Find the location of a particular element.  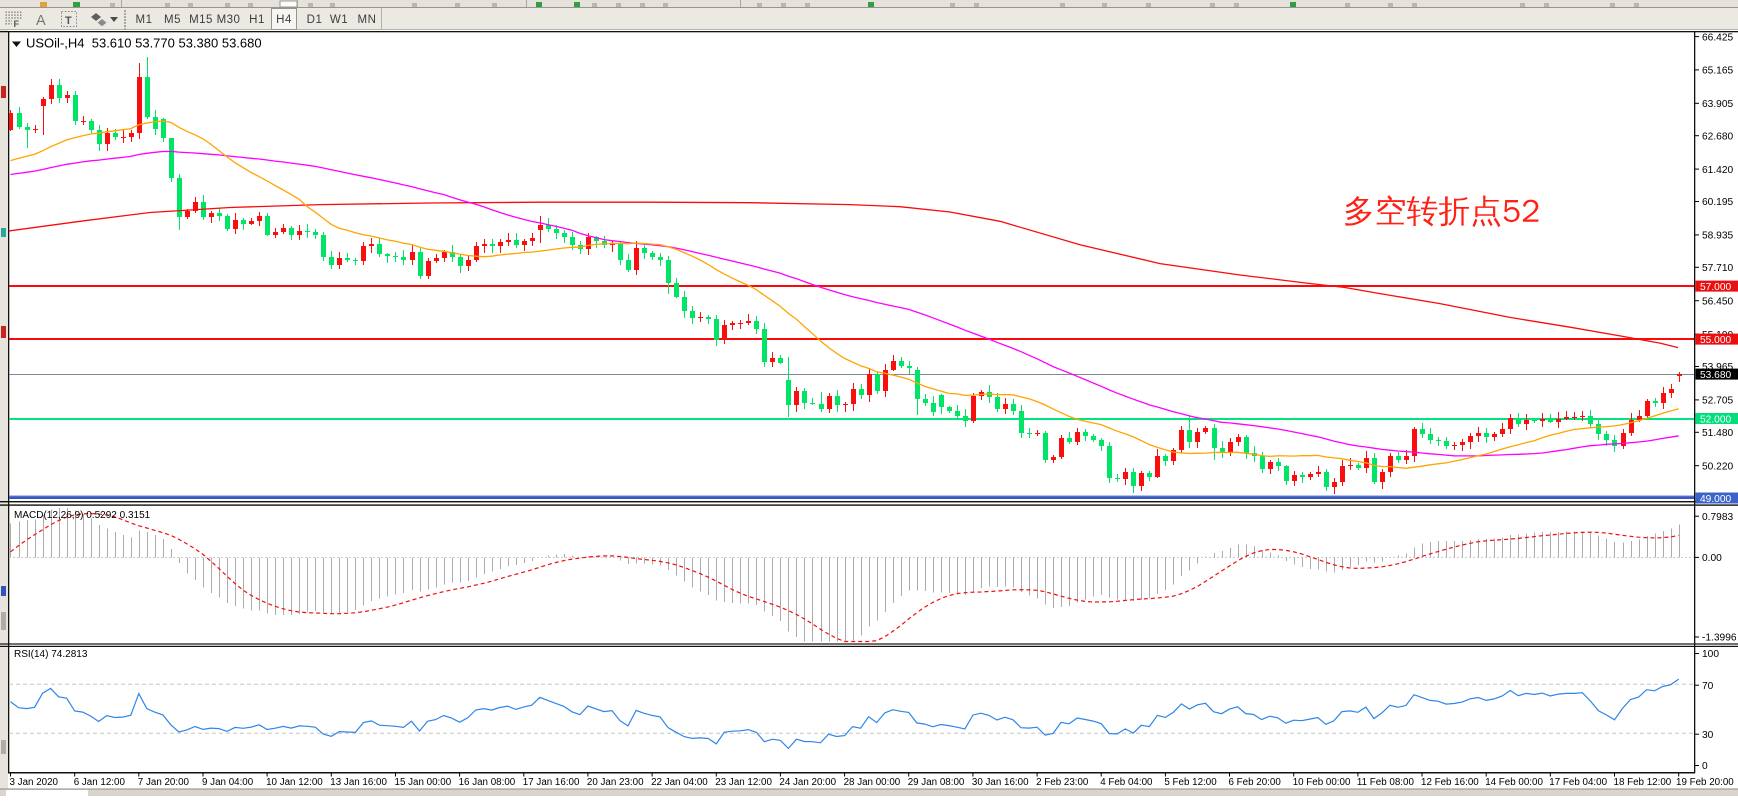

svg-text: 6 Feb 20:00 is located at coordinates (1255, 782).